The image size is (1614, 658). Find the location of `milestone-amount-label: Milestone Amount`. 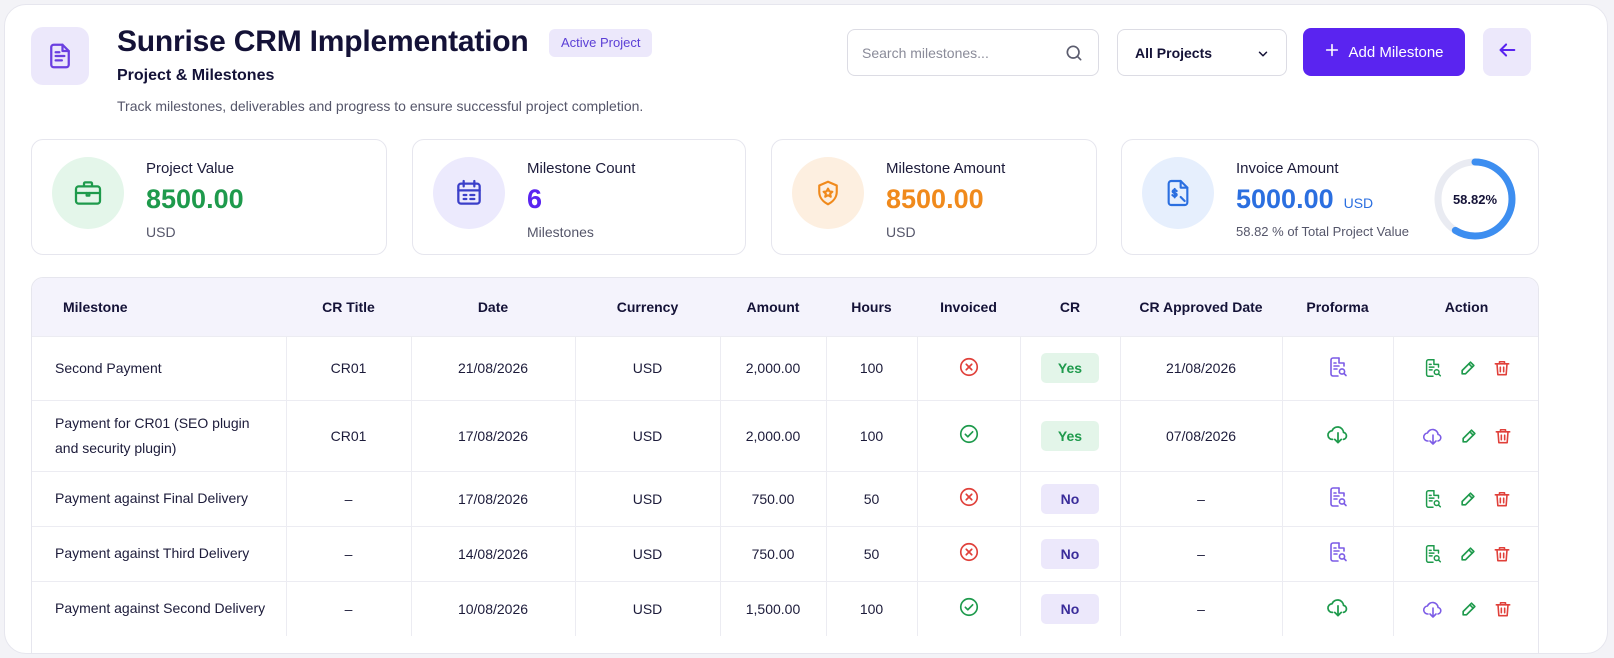

milestone-amount-label: Milestone Amount is located at coordinates (946, 168).